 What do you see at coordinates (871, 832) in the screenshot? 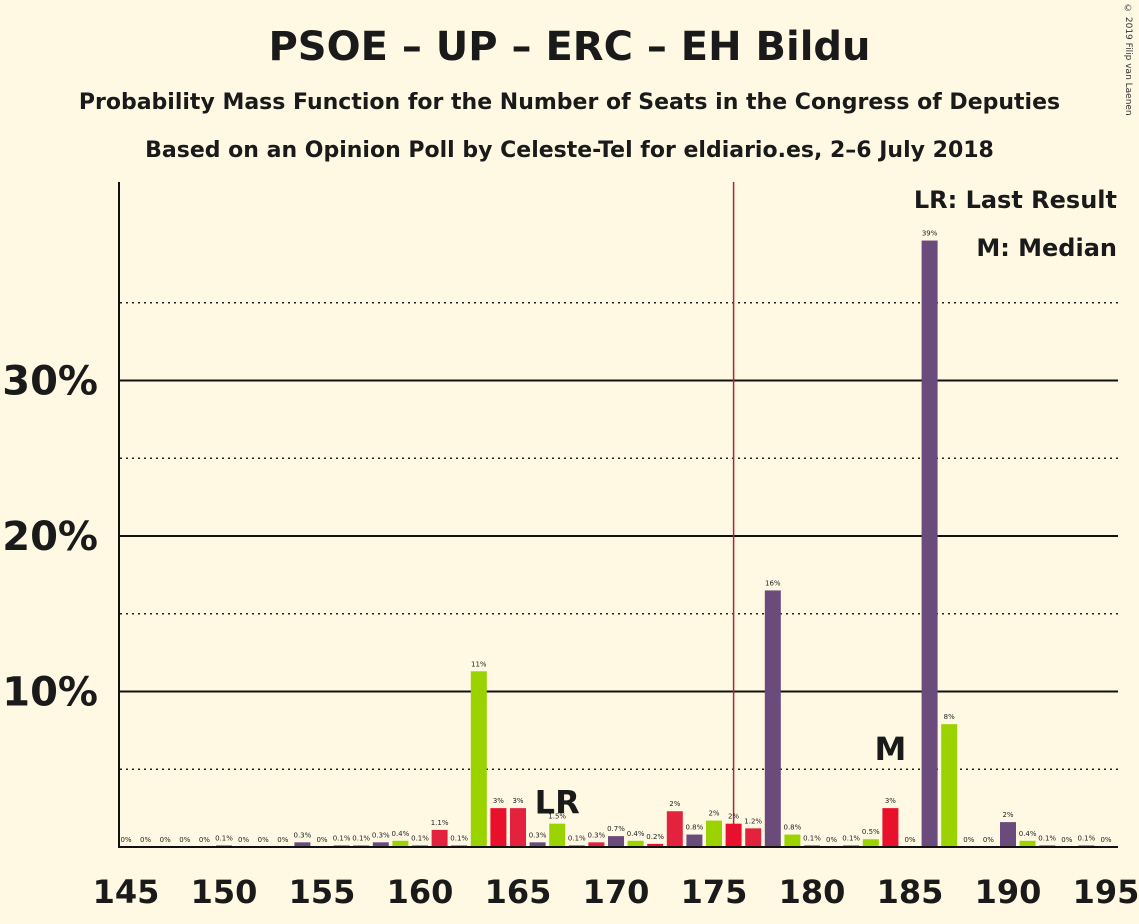
I see `bar-value-label: 0.5%` at bounding box center [871, 832].